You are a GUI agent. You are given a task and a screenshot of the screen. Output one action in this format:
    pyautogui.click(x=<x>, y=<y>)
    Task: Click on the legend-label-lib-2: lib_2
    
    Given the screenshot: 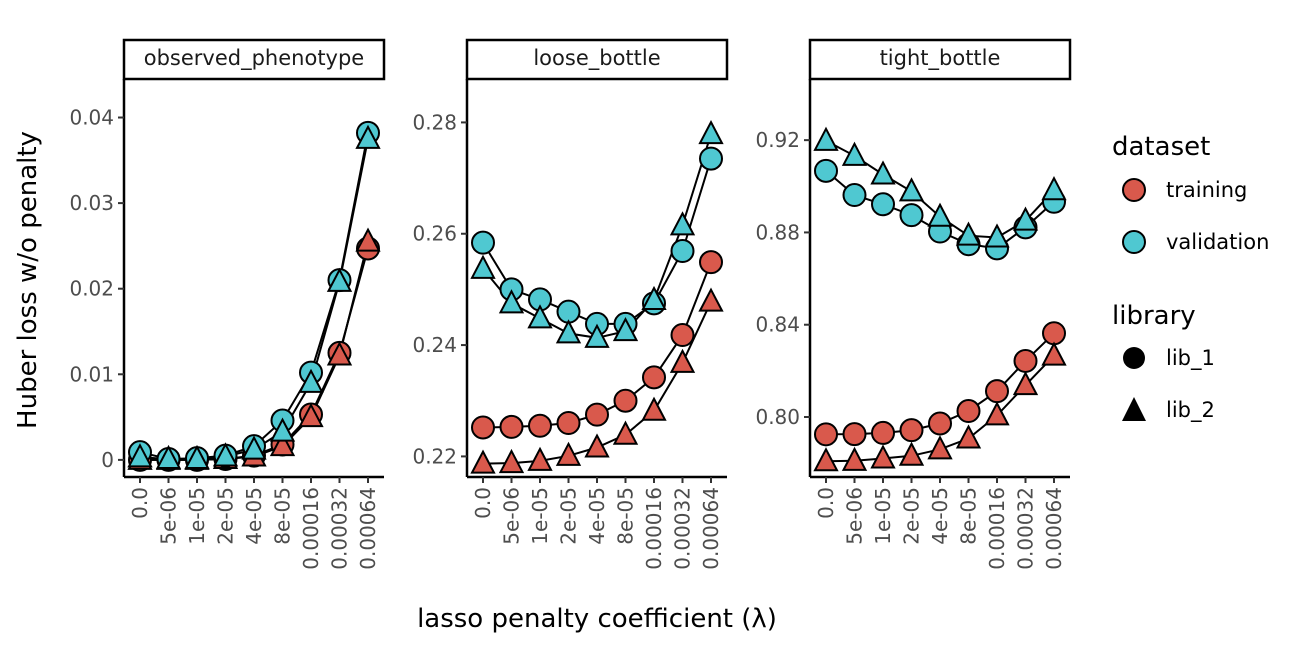 What is the action you would take?
    pyautogui.click(x=1190, y=410)
    